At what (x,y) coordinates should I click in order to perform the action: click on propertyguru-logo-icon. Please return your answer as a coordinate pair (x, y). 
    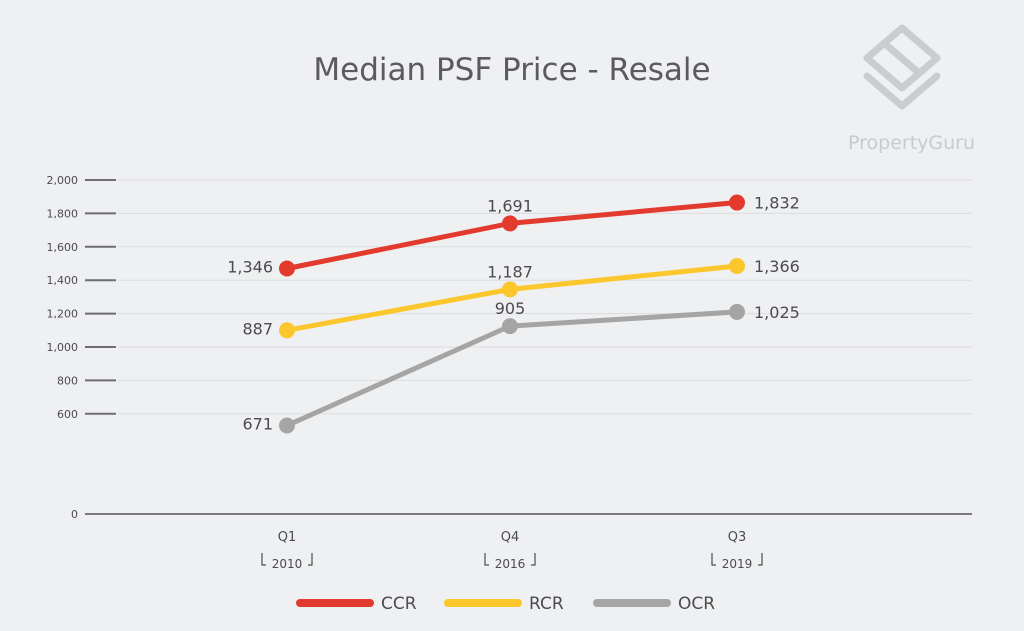
    Looking at the image, I should click on (902, 67).